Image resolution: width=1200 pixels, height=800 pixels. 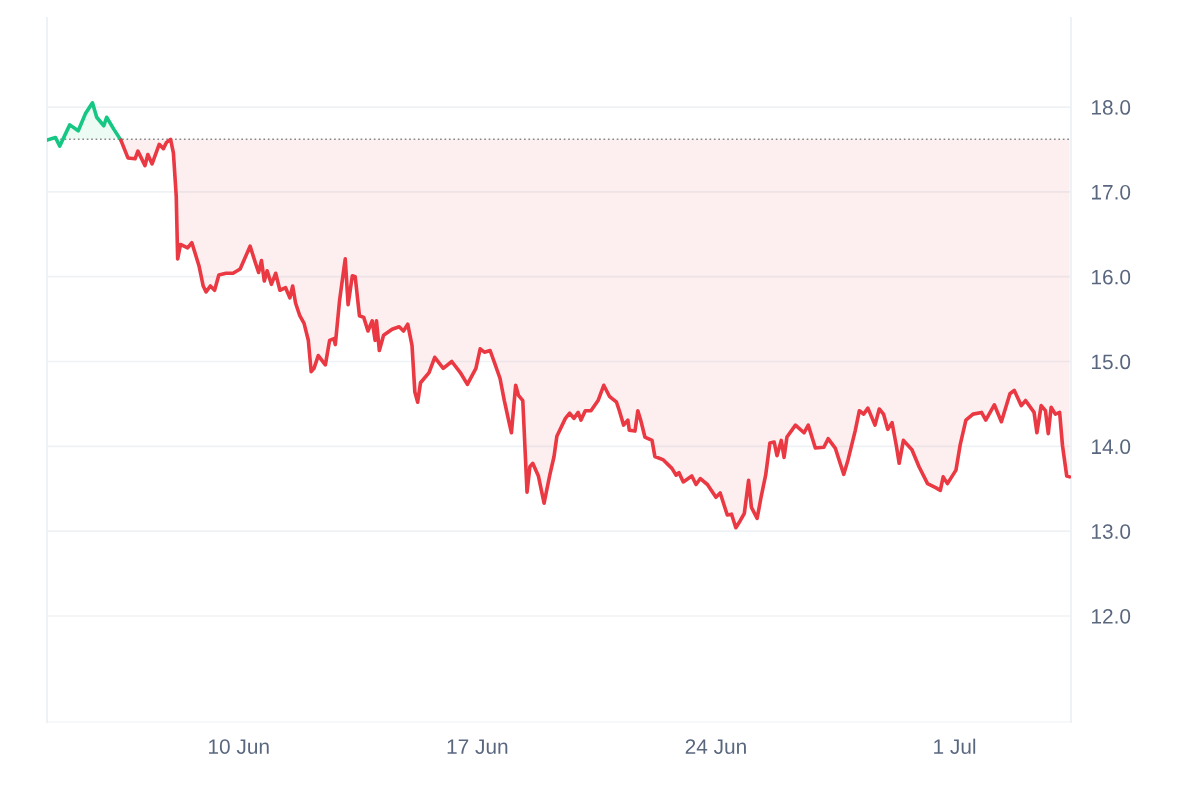 What do you see at coordinates (1111, 362) in the screenshot?
I see `y-tick-label: 15.0` at bounding box center [1111, 362].